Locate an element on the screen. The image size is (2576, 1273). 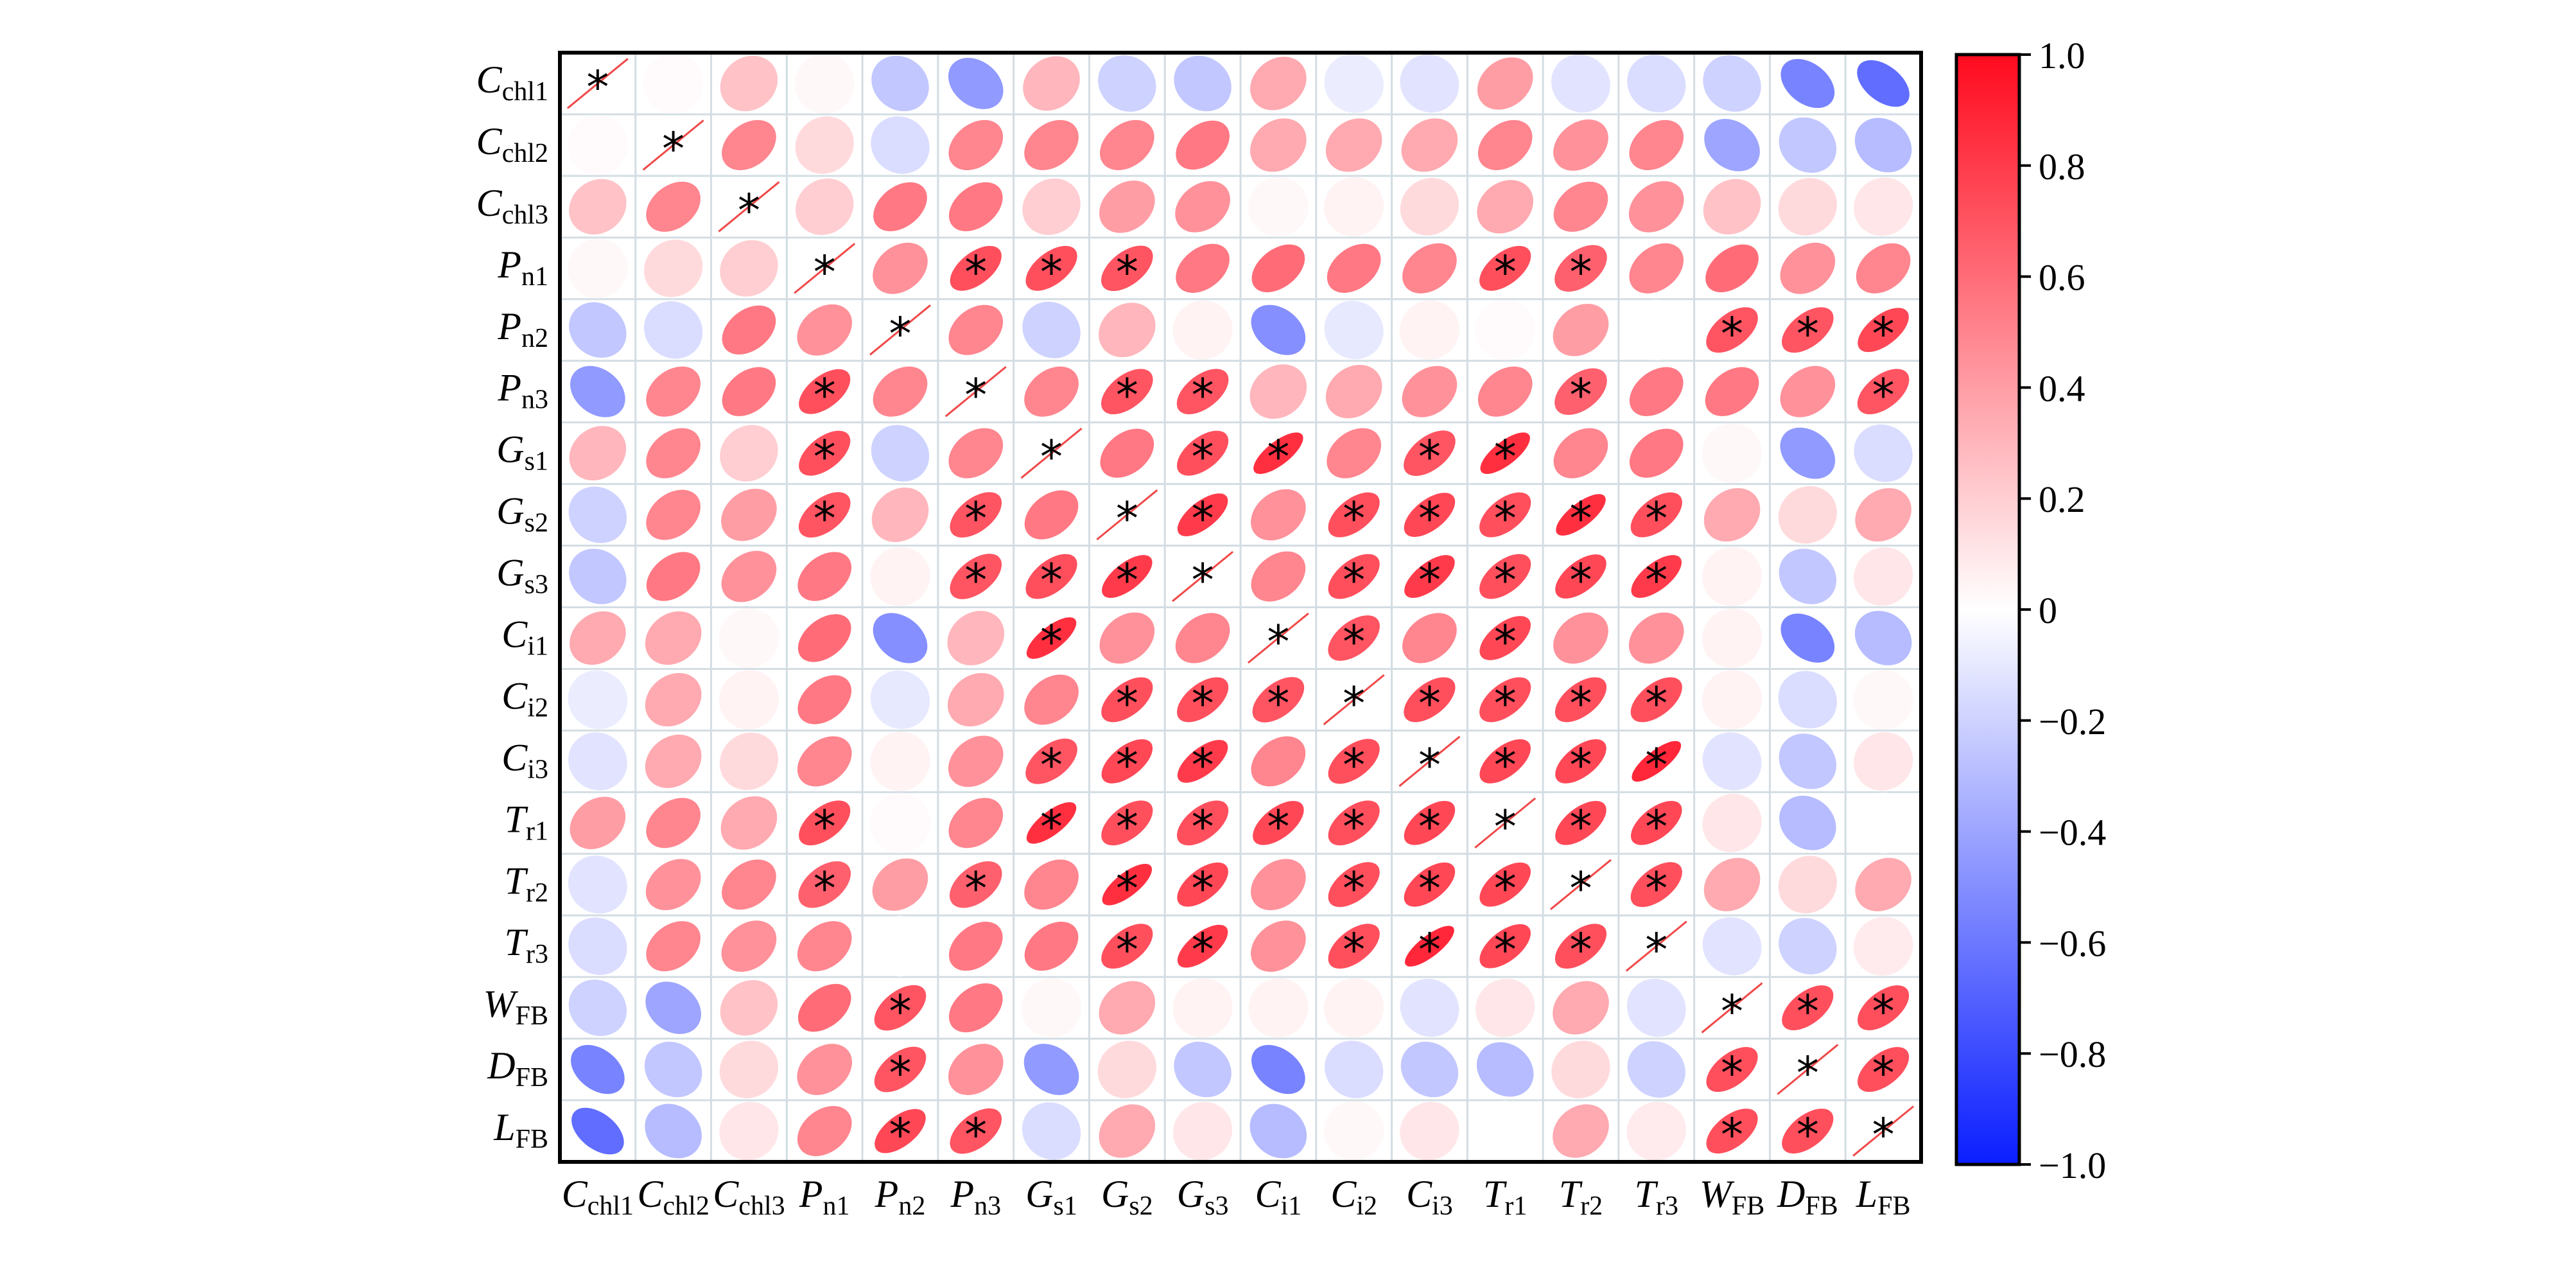
row-label: Tr3 is located at coordinates (526, 945).